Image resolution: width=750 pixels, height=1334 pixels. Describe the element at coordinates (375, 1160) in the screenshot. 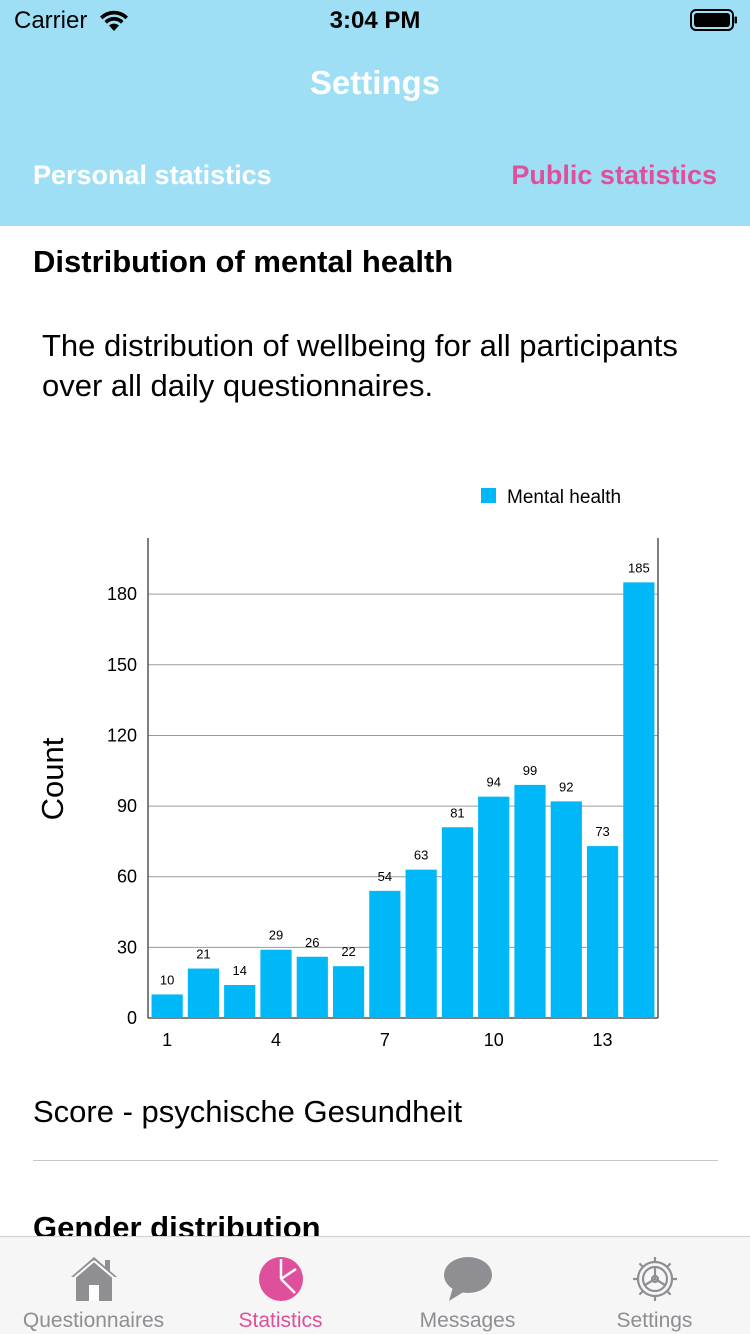

I see `divider` at that location.